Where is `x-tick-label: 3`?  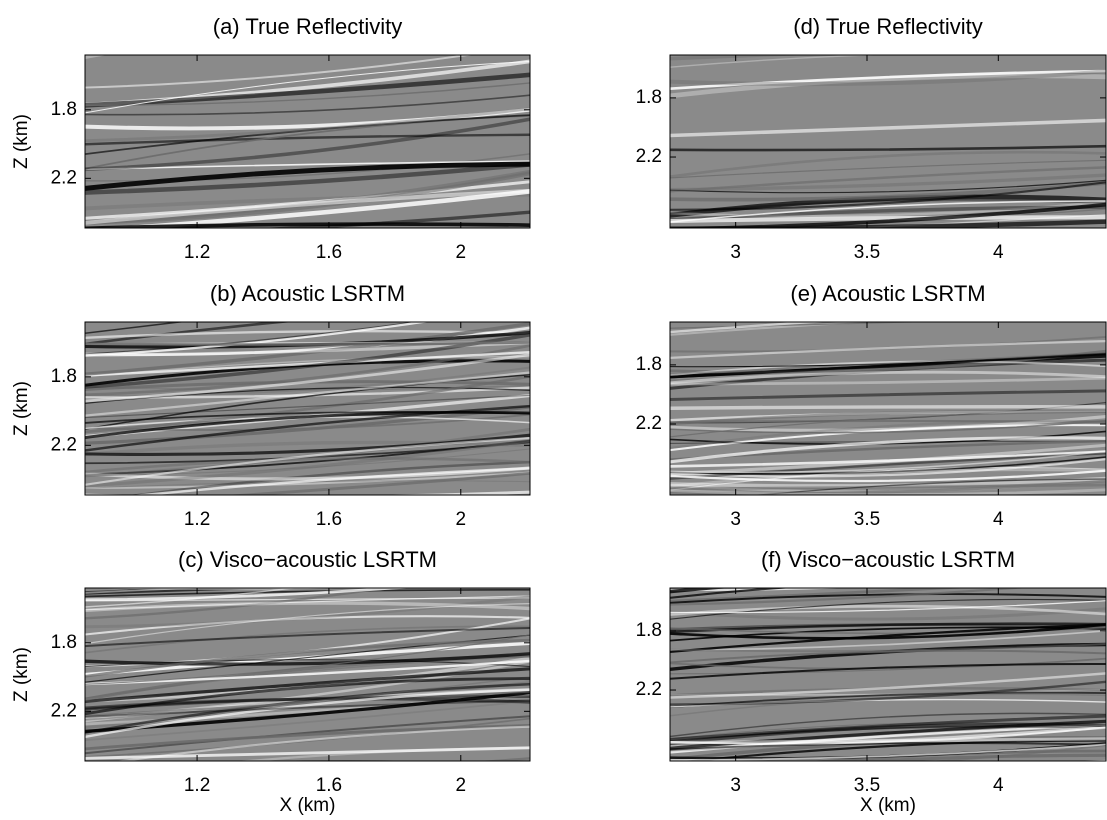
x-tick-label: 3 is located at coordinates (735, 252).